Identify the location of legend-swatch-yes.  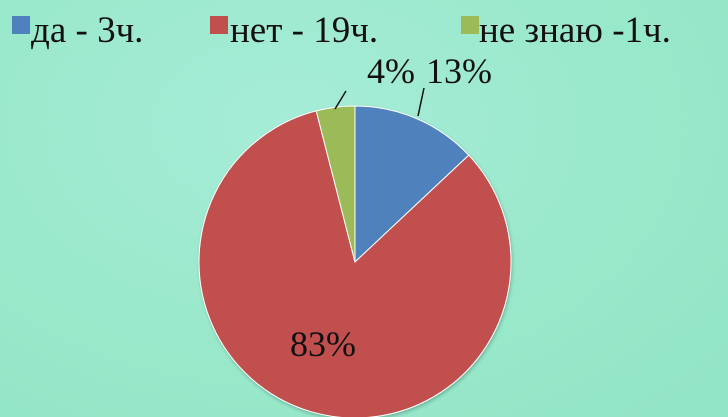
(21, 25).